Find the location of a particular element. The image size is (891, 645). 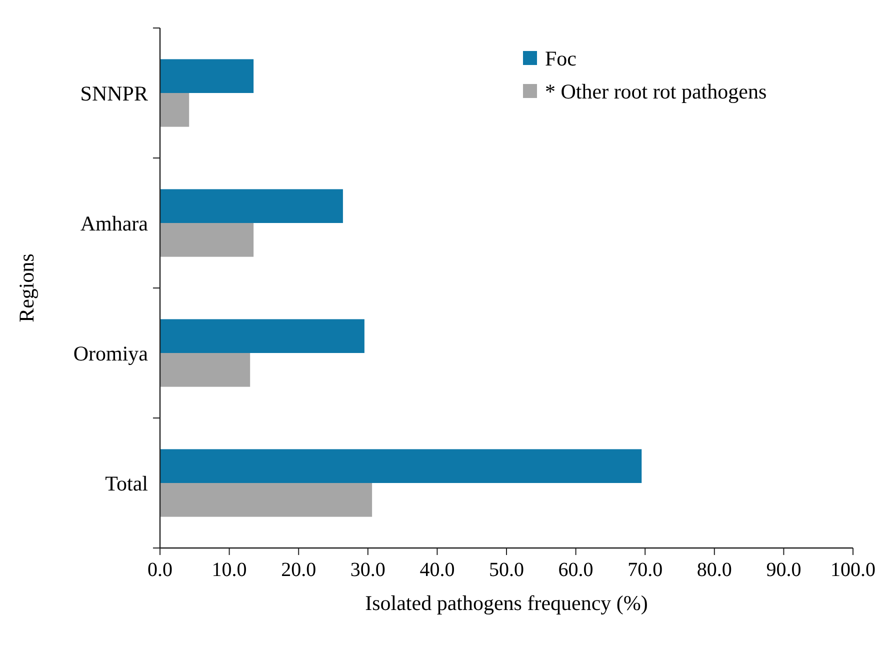

x-axis-title: Isolated pathogens frequency (%) is located at coordinates (506, 603).